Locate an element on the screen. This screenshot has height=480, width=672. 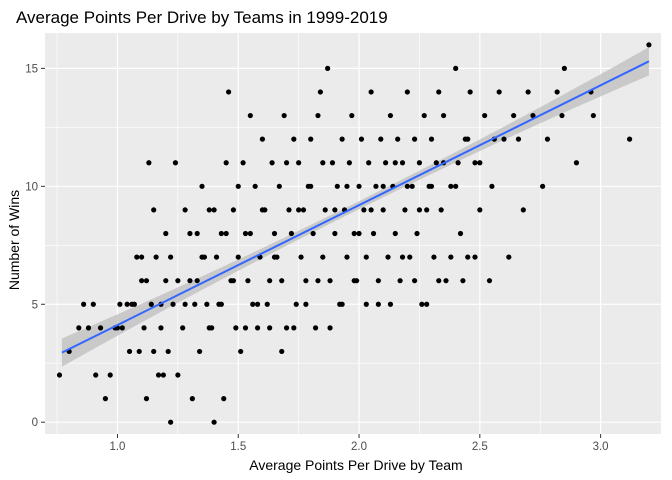
y-tick-label: 10 is located at coordinates (31, 187).